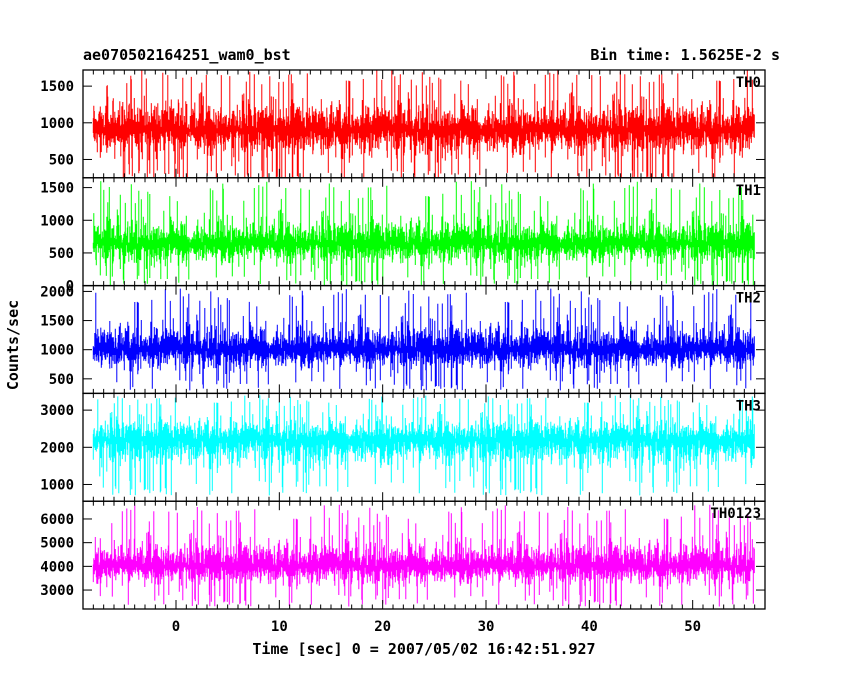 The image size is (850, 680). What do you see at coordinates (70, 287) in the screenshot?
I see `y-tick-label: 0` at bounding box center [70, 287].